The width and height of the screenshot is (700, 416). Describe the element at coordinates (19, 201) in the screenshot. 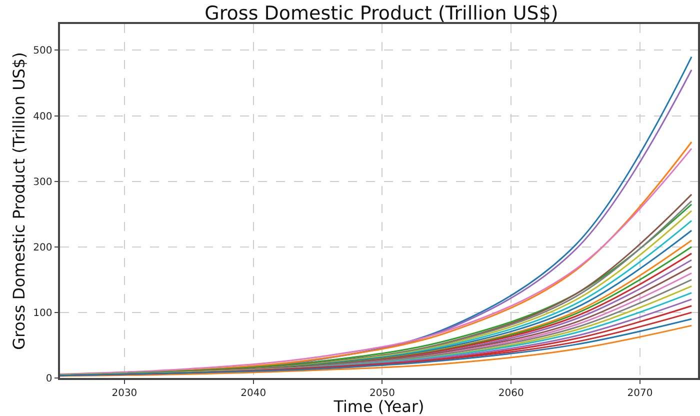

I see `y-axis-title: Gross Domestic Product (Trillion US$)` at that location.